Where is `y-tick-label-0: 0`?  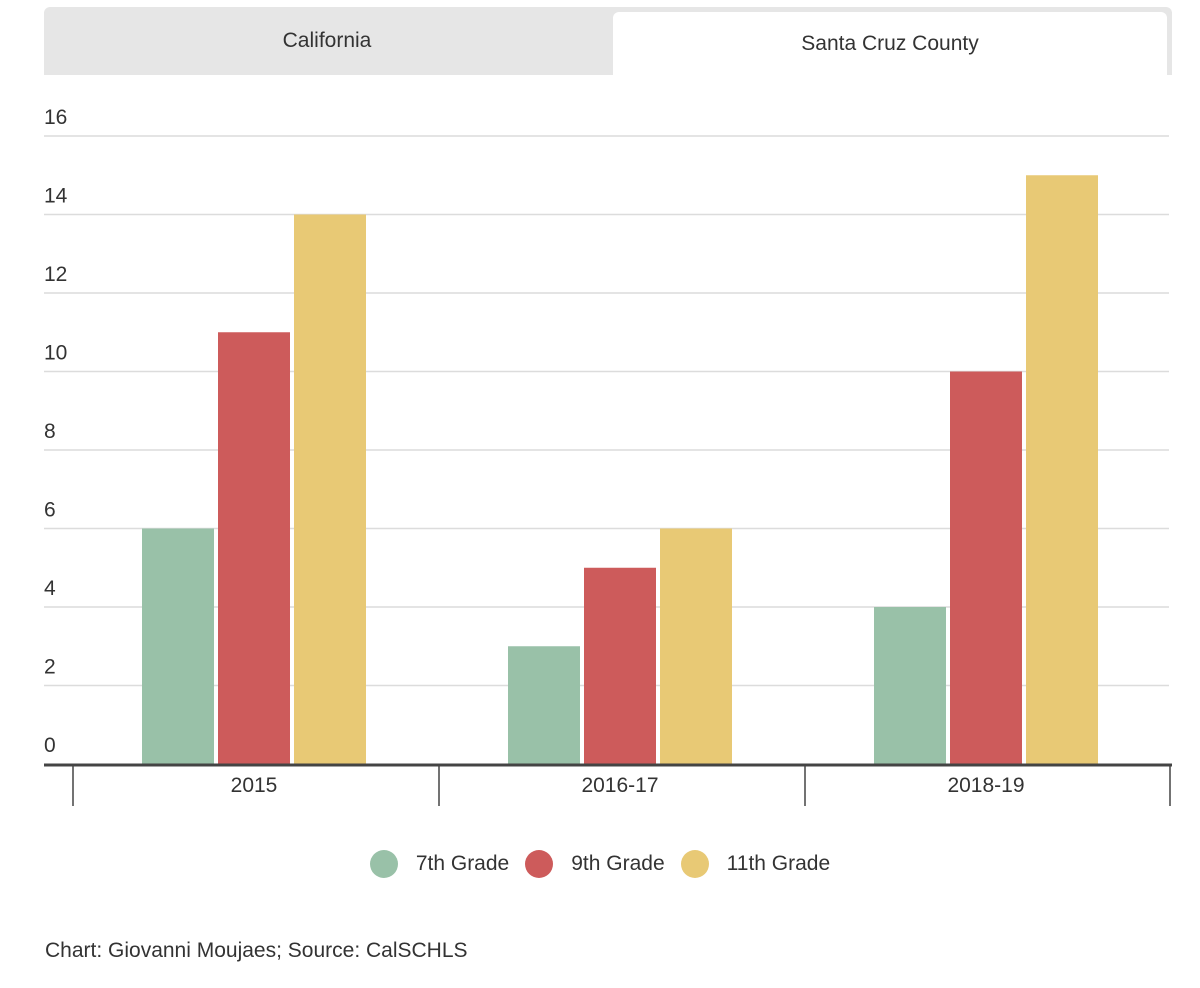 y-tick-label-0: 0 is located at coordinates (50, 745).